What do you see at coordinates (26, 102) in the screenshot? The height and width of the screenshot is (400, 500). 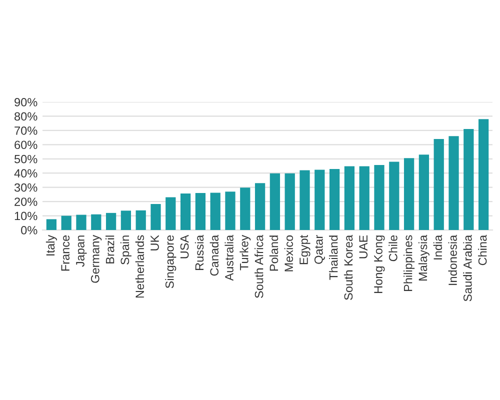 I see `y-tick-label: 90%` at bounding box center [26, 102].